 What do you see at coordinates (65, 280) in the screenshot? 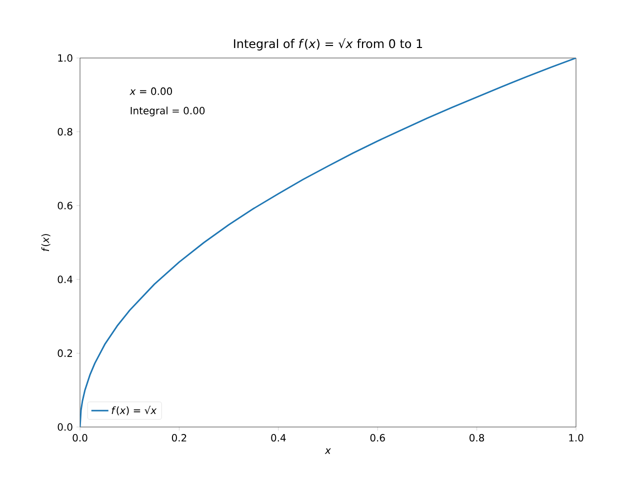
I see `y-tick-label: 0.4` at bounding box center [65, 280].